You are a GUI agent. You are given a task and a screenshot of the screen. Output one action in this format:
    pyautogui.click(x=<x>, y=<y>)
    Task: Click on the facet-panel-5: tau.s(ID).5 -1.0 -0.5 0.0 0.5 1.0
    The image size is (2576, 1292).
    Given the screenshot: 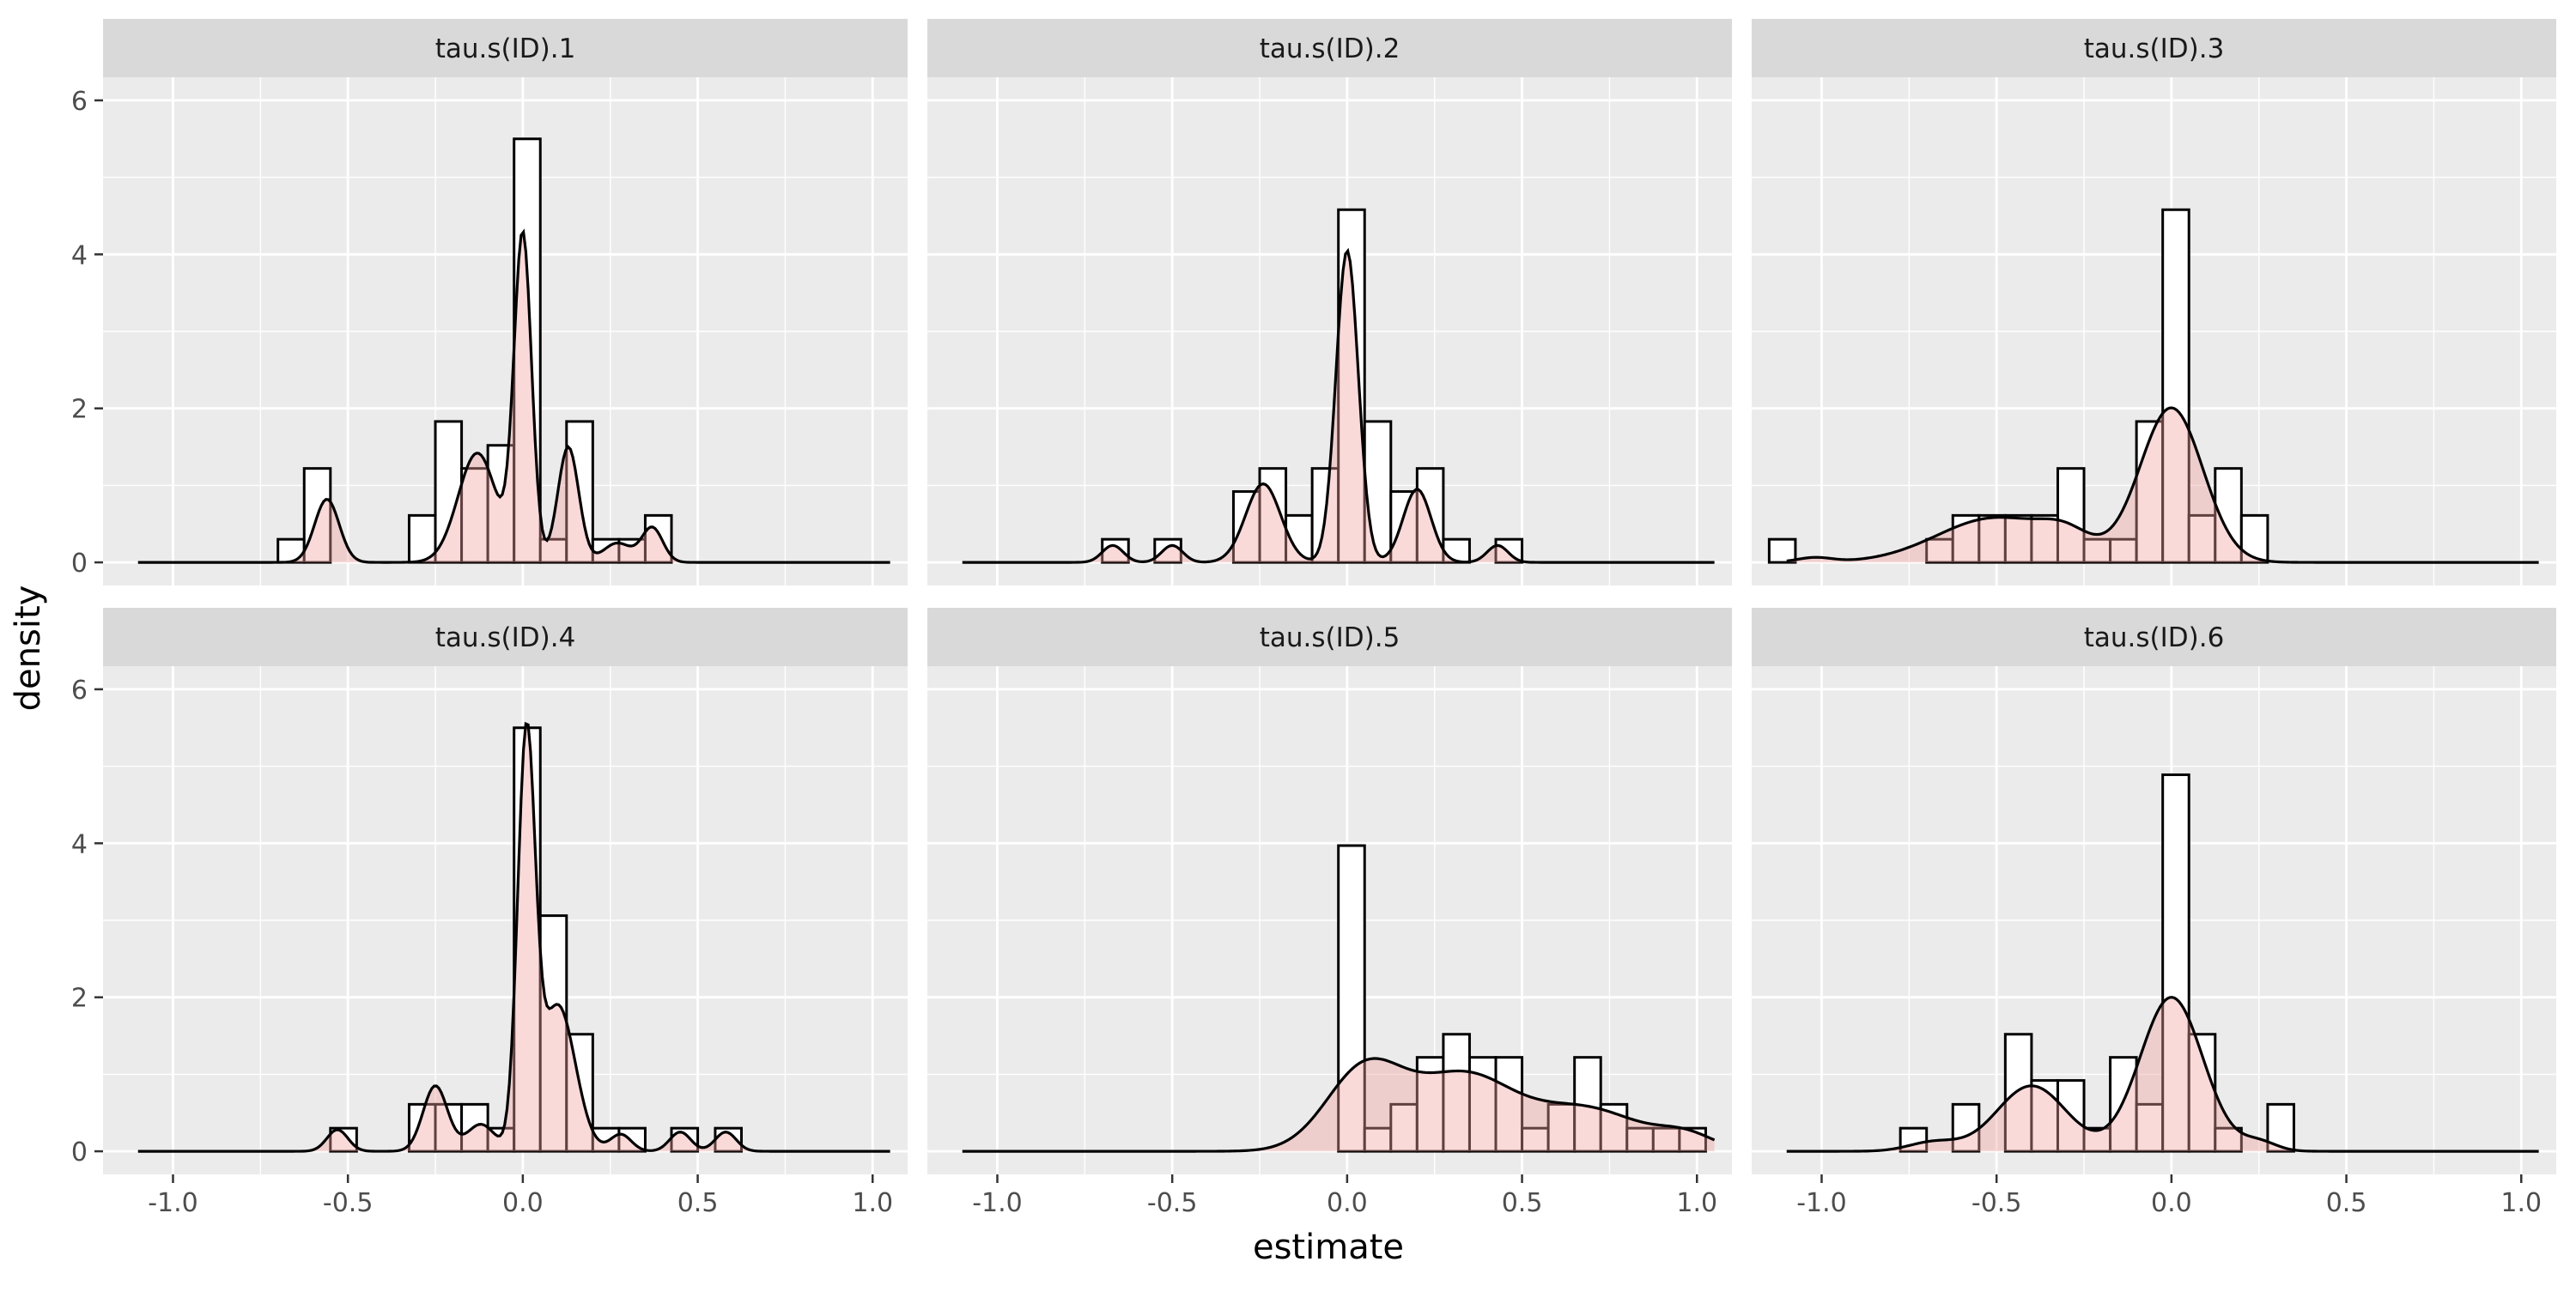 What is the action you would take?
    pyautogui.click(x=1330, y=913)
    